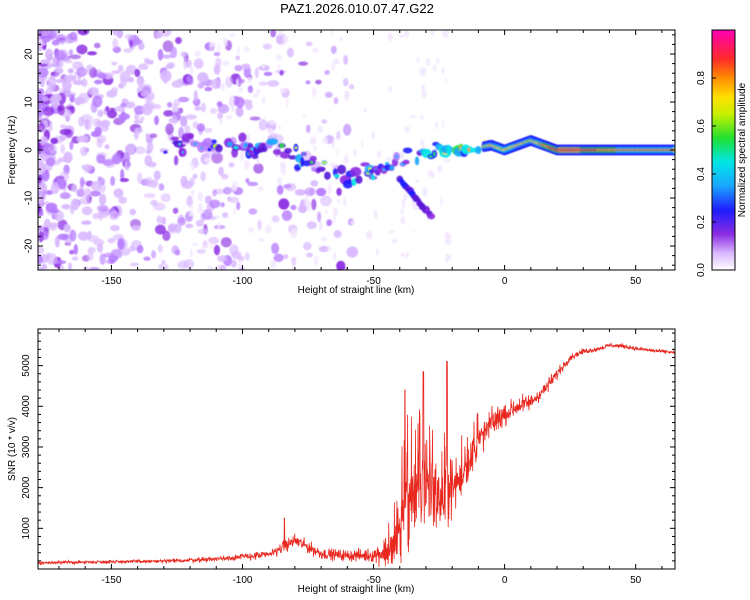 The width and height of the screenshot is (750, 600). Describe the element at coordinates (111, 580) in the screenshot. I see `snr-x-tick-label: -150` at that location.